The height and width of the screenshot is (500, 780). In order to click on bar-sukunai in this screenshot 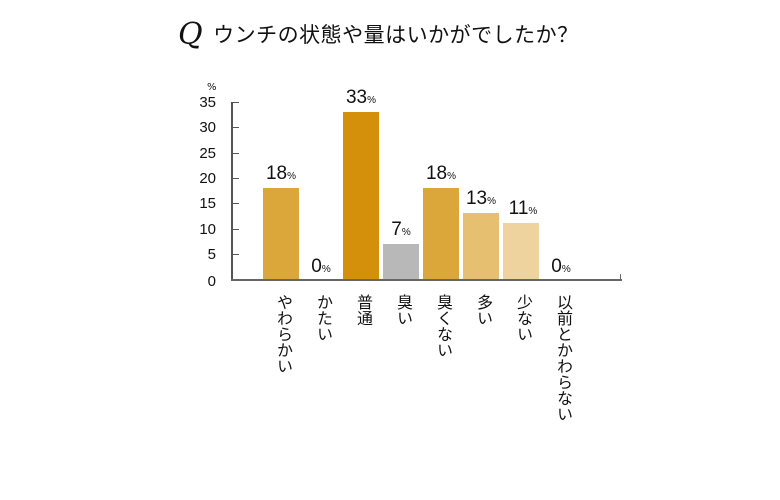, I will do `click(521, 251)`.